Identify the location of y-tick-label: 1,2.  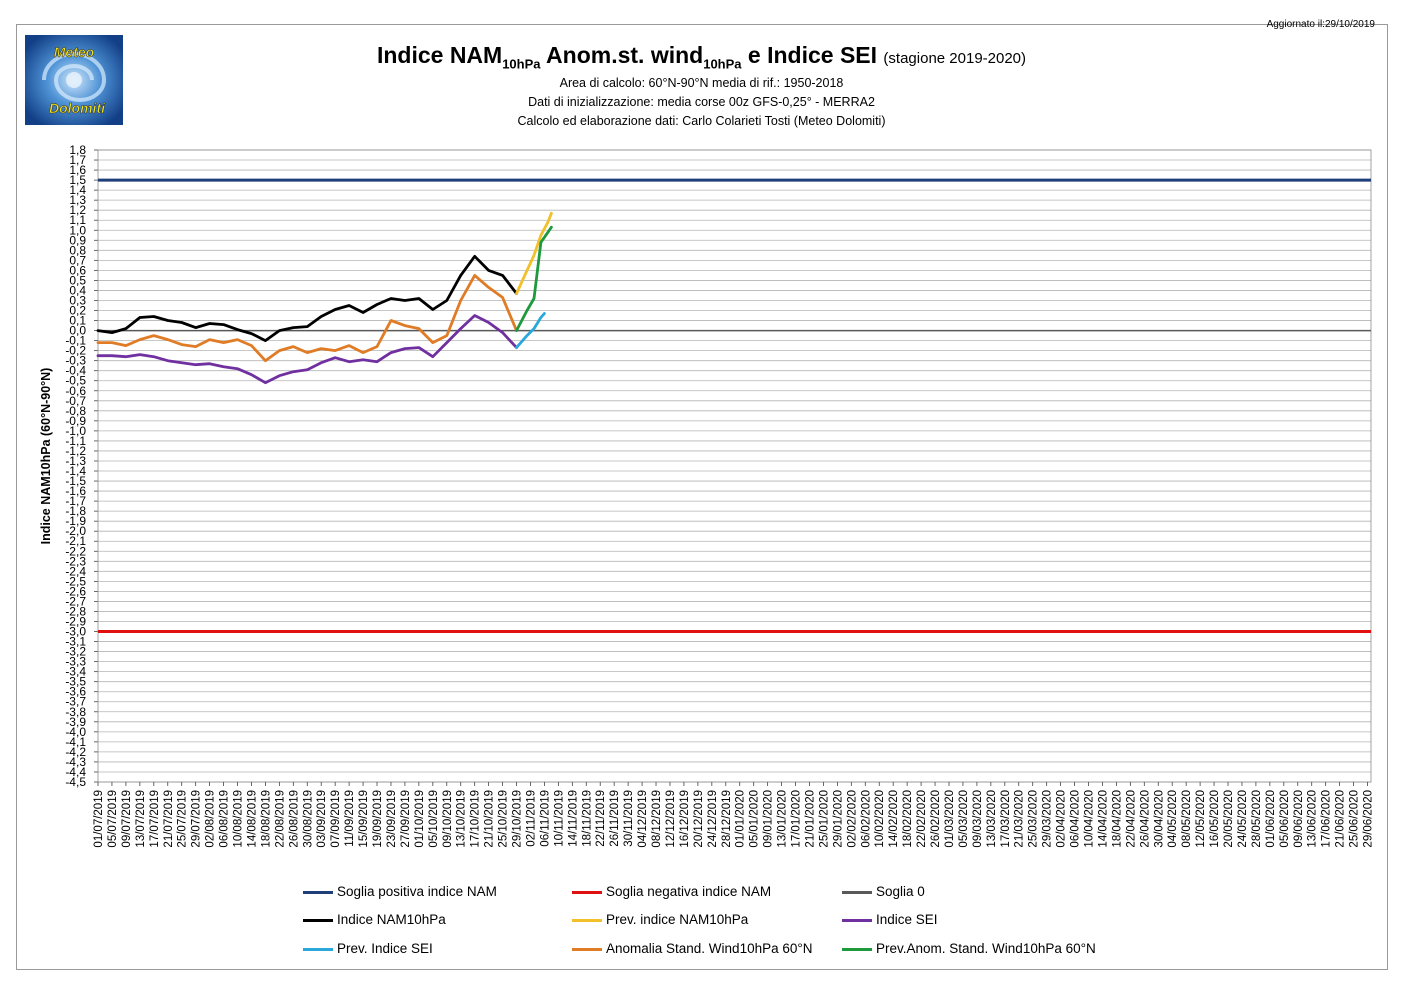
(77, 210).